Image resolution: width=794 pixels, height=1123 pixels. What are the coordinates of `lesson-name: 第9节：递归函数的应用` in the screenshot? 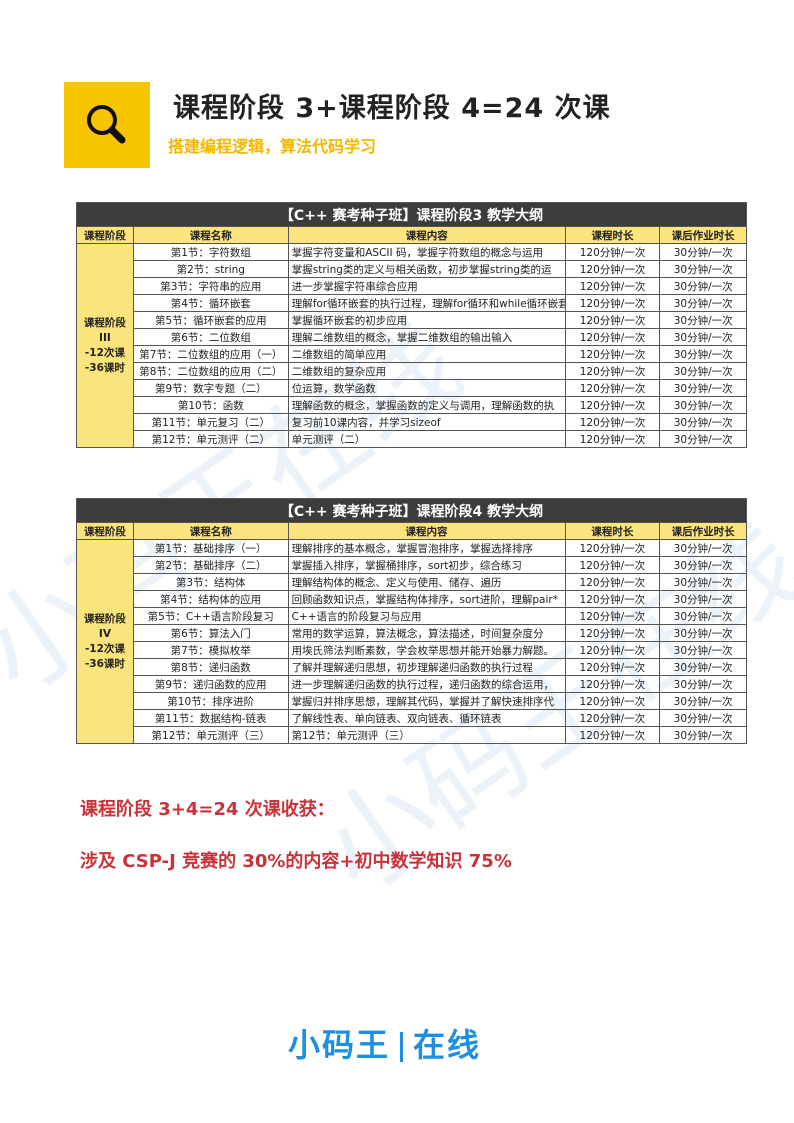 It's located at (210, 684).